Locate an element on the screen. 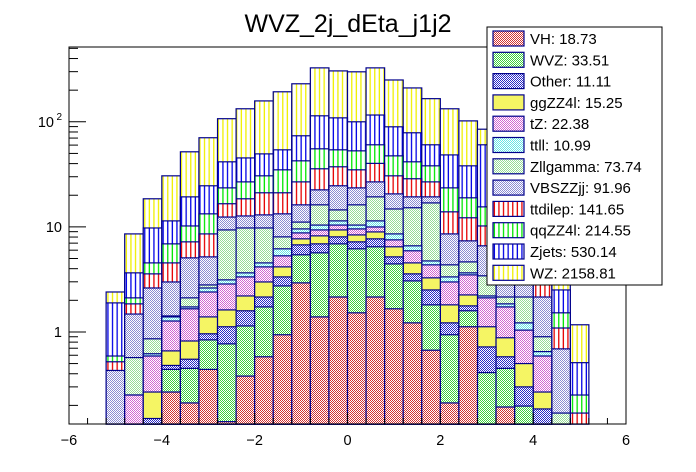  legend-item-tz: tZ: 22.38 is located at coordinates (540, 124).